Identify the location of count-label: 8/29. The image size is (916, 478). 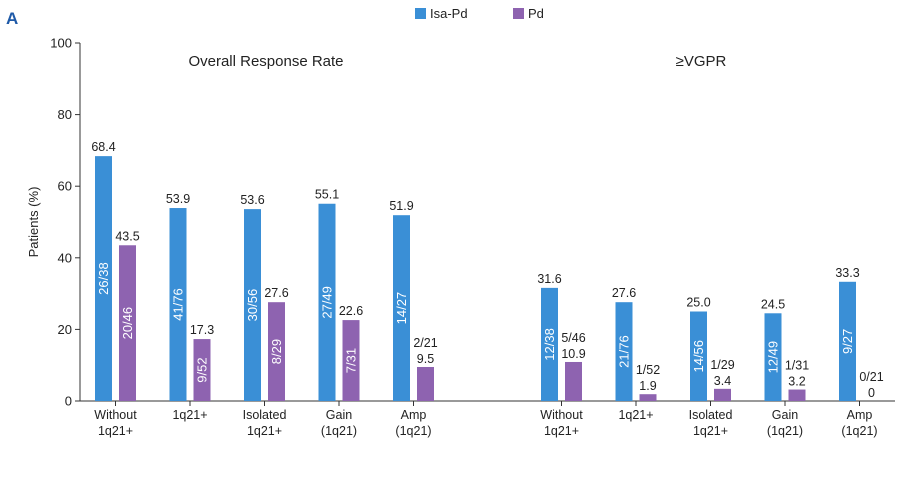
(276, 351).